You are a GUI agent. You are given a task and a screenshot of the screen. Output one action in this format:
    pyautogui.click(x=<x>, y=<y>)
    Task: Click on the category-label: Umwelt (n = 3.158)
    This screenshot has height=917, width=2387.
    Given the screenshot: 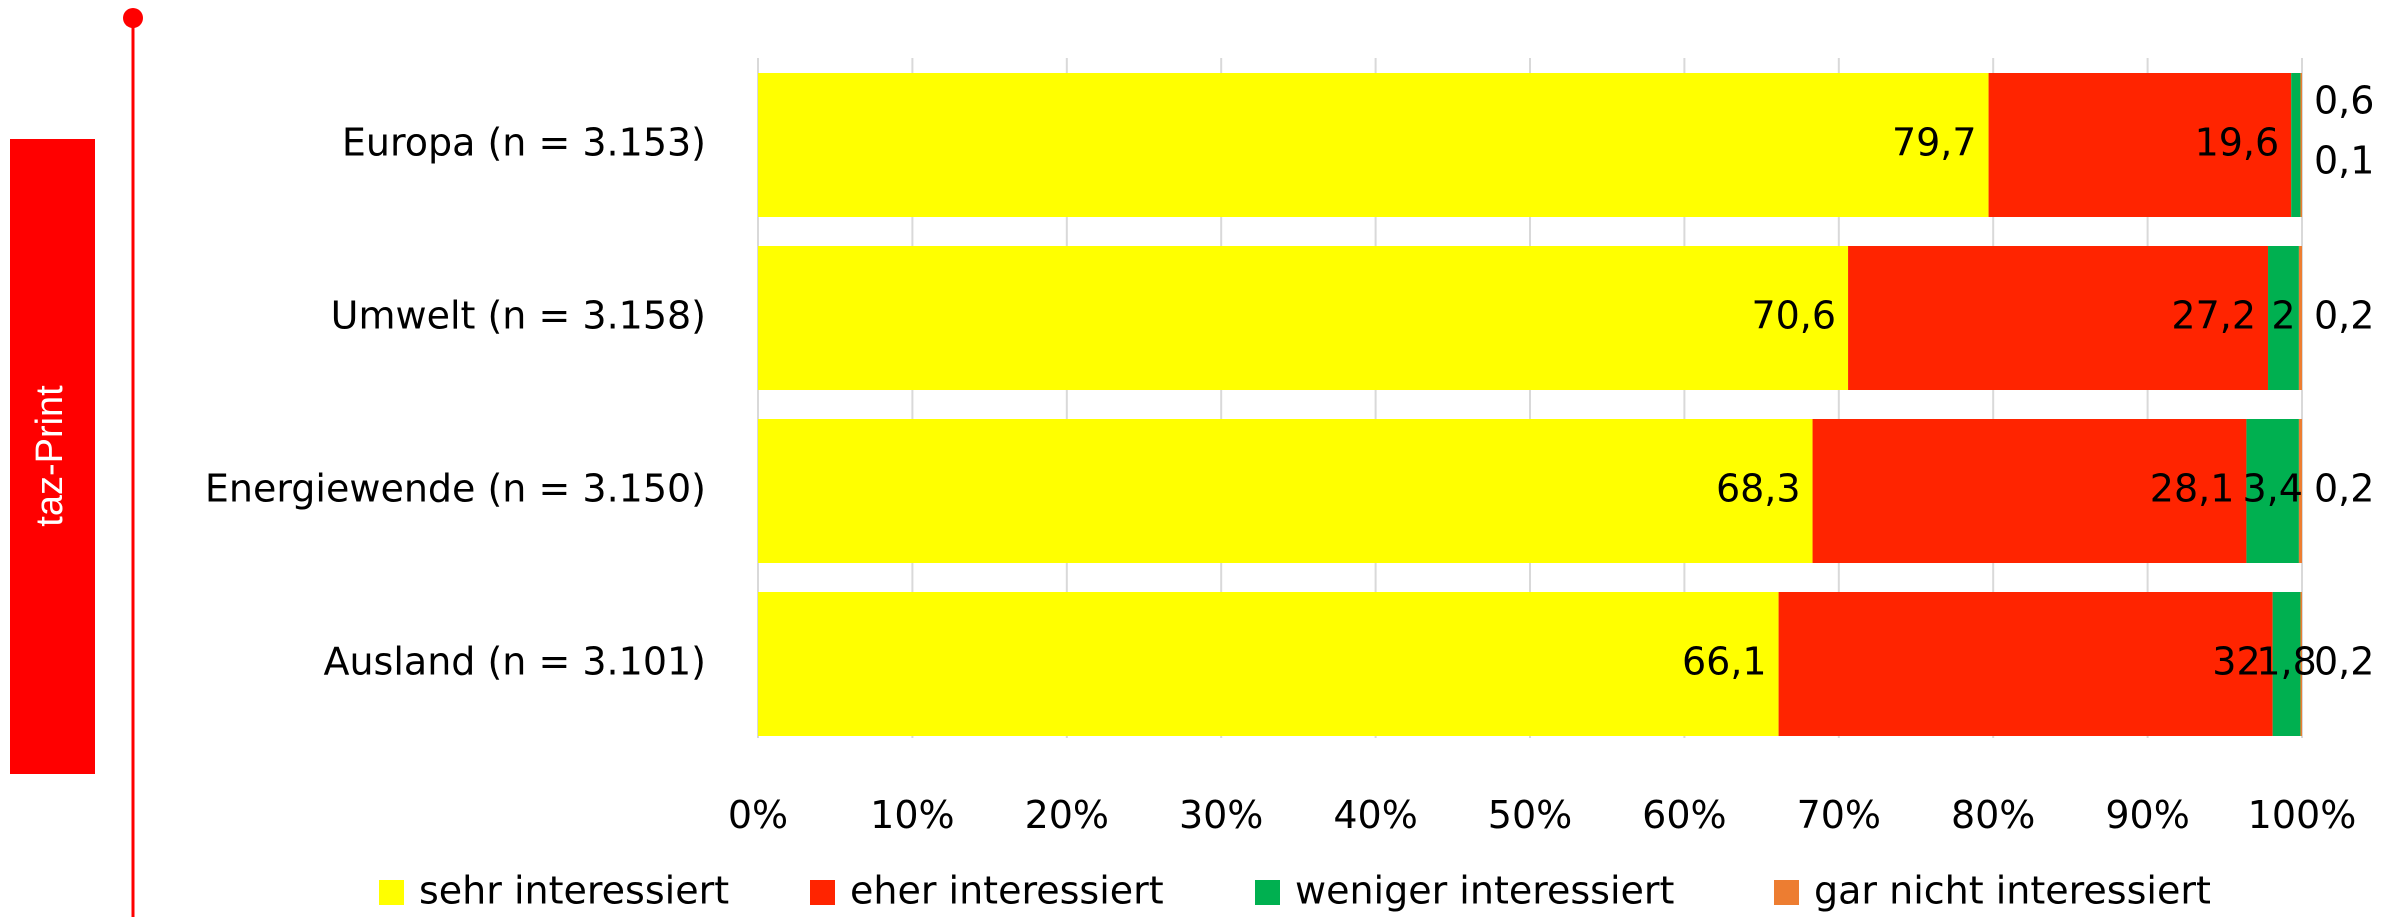 What is the action you would take?
    pyautogui.click(x=518, y=316)
    